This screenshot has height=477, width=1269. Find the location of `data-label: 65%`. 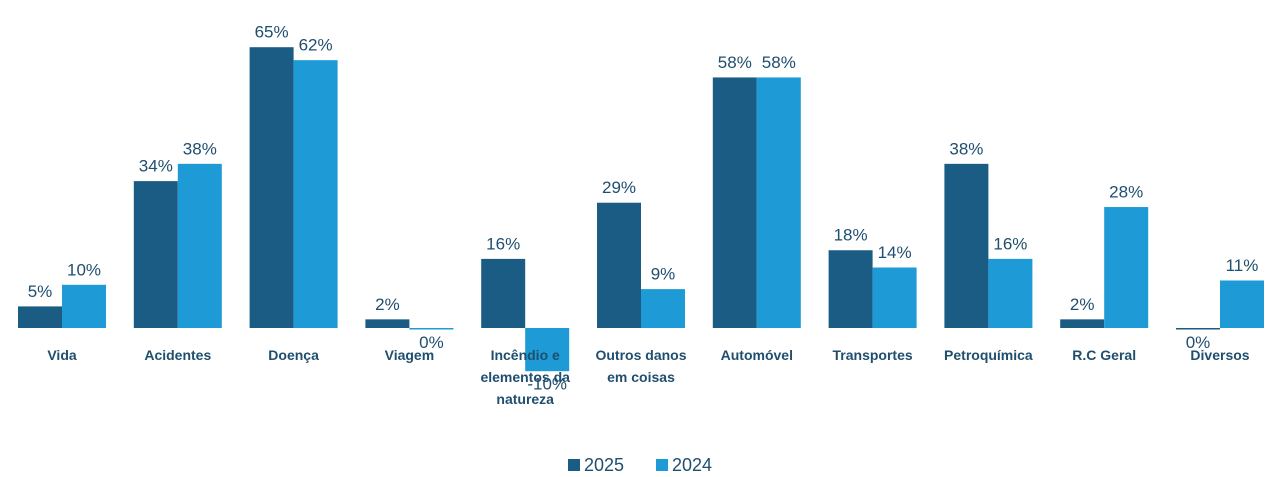

data-label: 65% is located at coordinates (272, 32).